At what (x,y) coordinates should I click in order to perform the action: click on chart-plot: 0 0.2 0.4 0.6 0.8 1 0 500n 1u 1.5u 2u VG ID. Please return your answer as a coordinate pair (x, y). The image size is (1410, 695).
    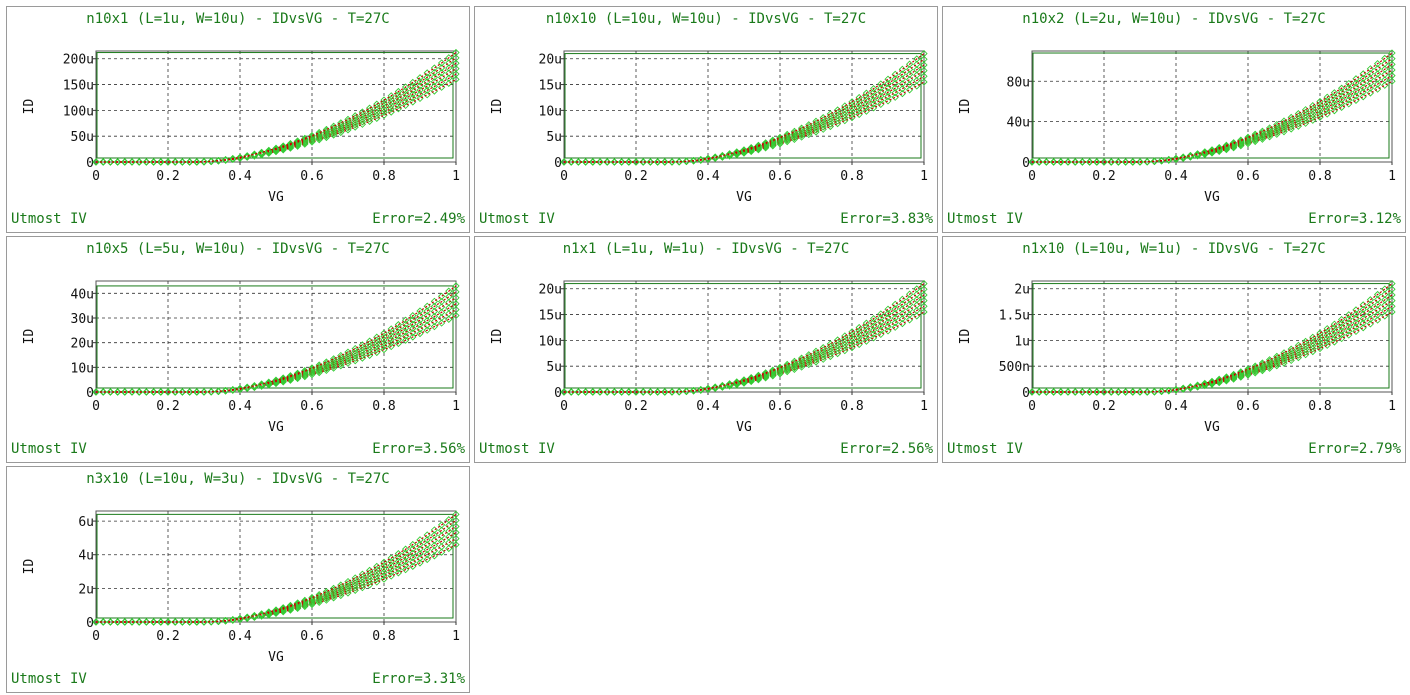
    Looking at the image, I should click on (1177, 357).